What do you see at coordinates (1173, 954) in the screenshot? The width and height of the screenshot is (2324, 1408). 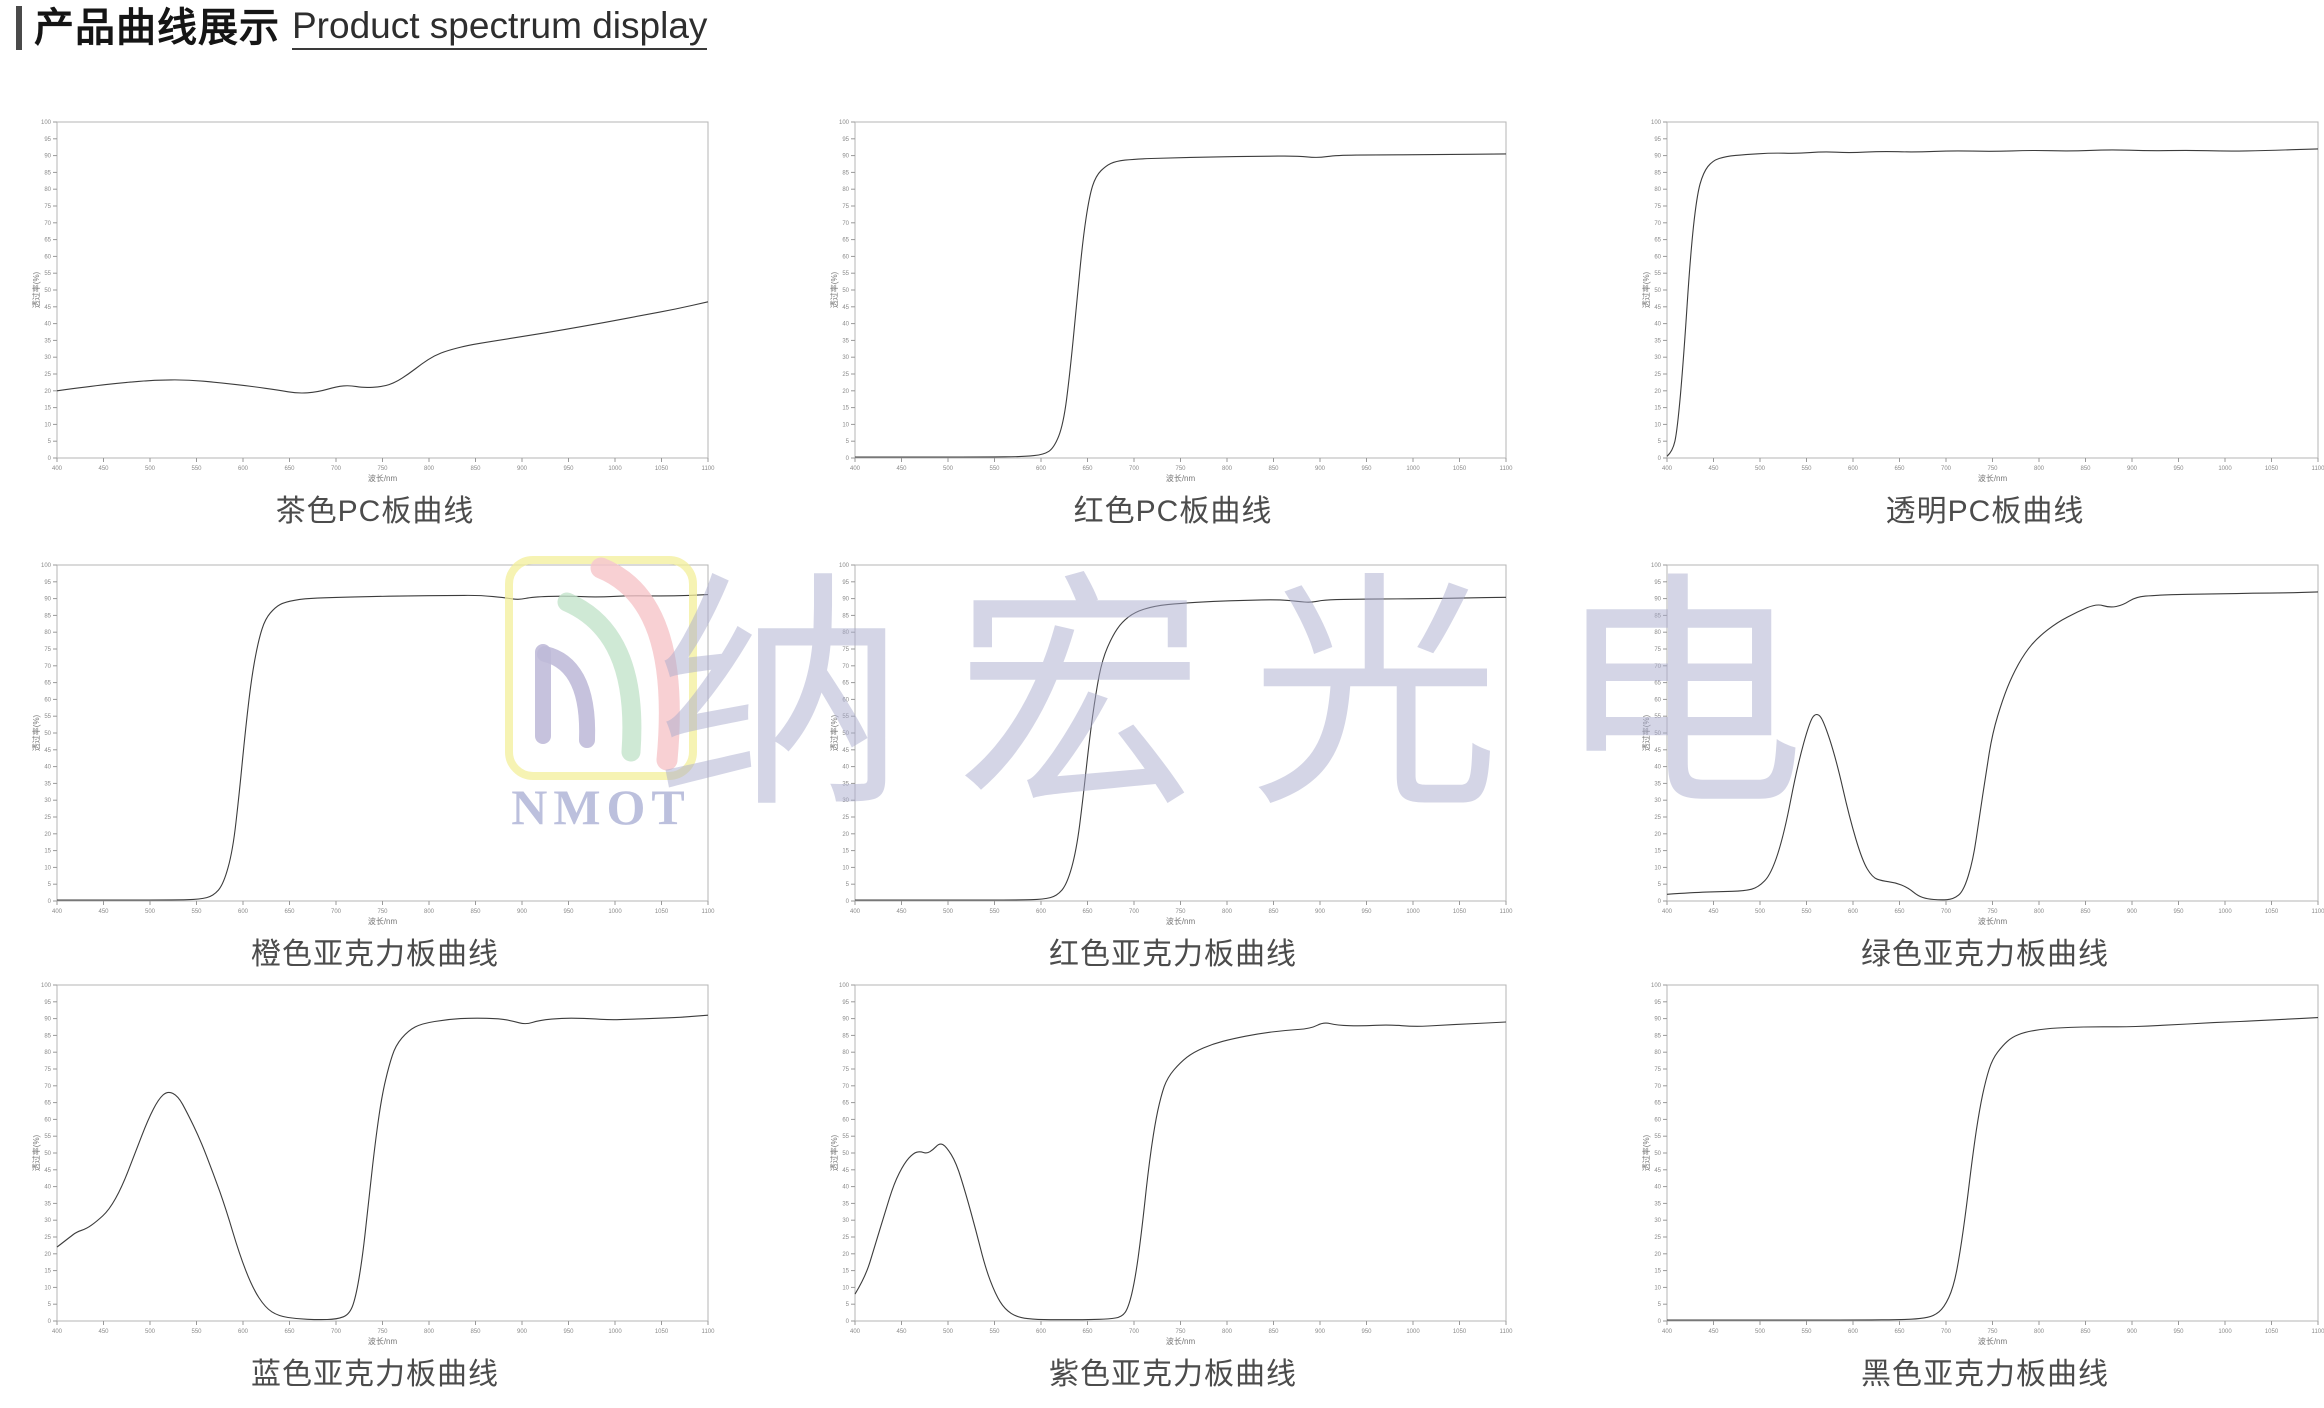 I see `chart-caption: 红色亚克力板曲线` at bounding box center [1173, 954].